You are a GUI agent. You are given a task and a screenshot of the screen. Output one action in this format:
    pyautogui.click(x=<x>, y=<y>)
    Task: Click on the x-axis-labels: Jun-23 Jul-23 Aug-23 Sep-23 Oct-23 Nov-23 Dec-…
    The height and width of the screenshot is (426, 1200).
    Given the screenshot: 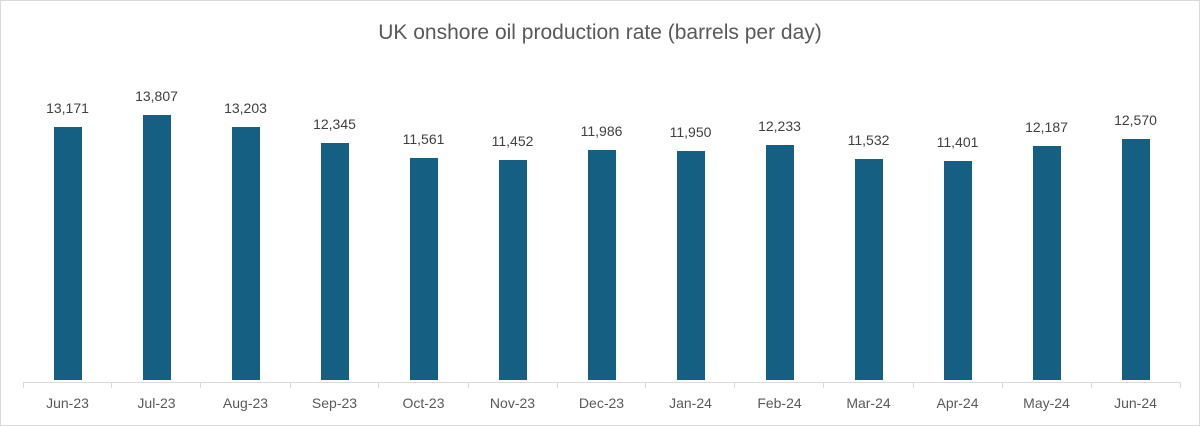 What is the action you would take?
    pyautogui.click(x=601, y=403)
    